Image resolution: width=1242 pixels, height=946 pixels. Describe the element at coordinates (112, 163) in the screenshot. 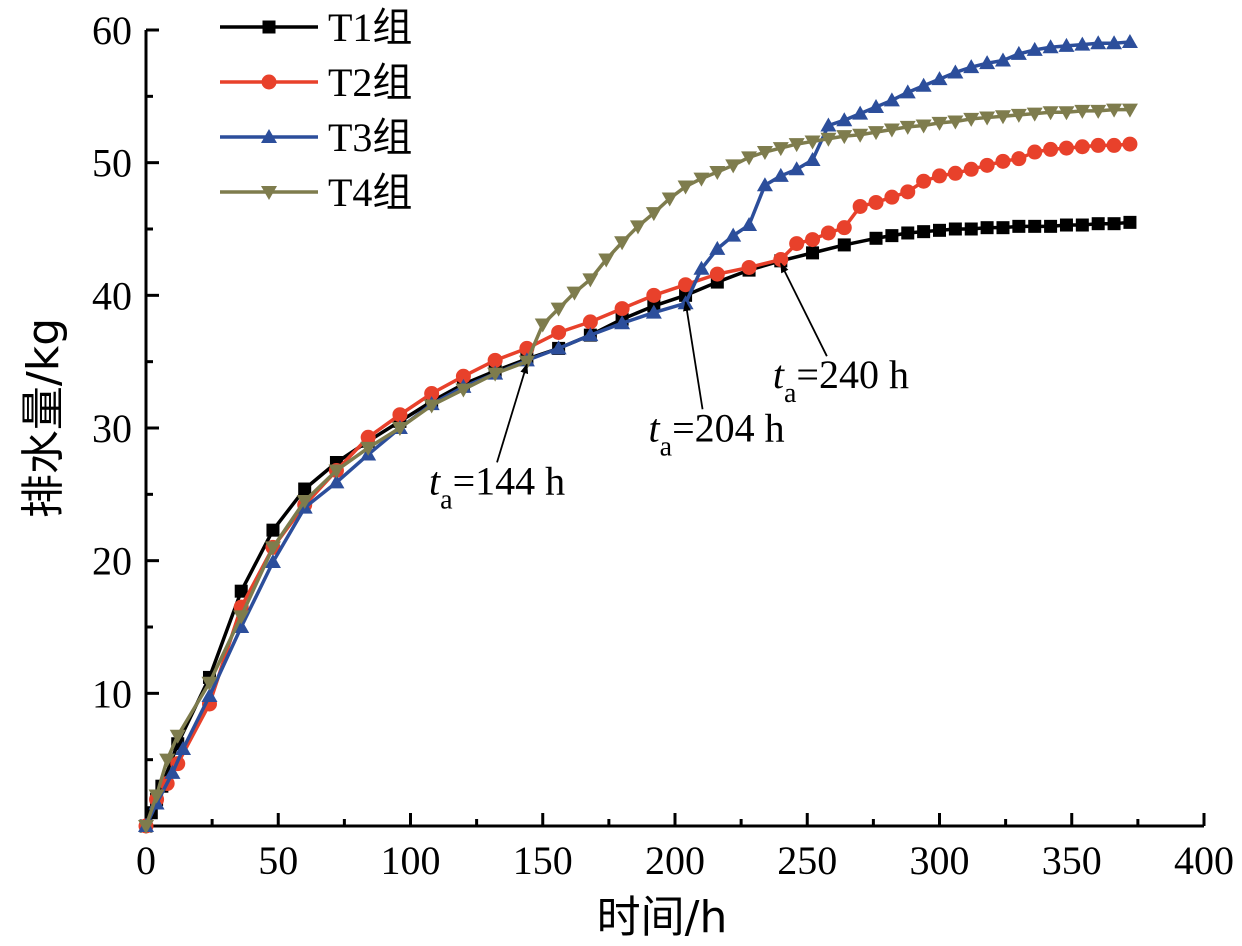

I see `y-tick-label: 50` at that location.